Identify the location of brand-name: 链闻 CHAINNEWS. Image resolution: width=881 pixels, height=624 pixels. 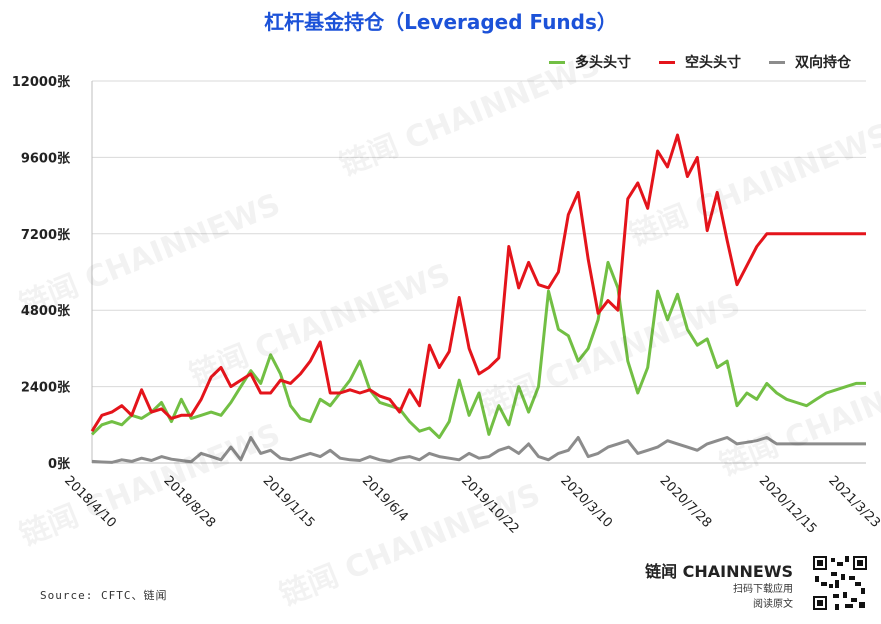
(719, 571).